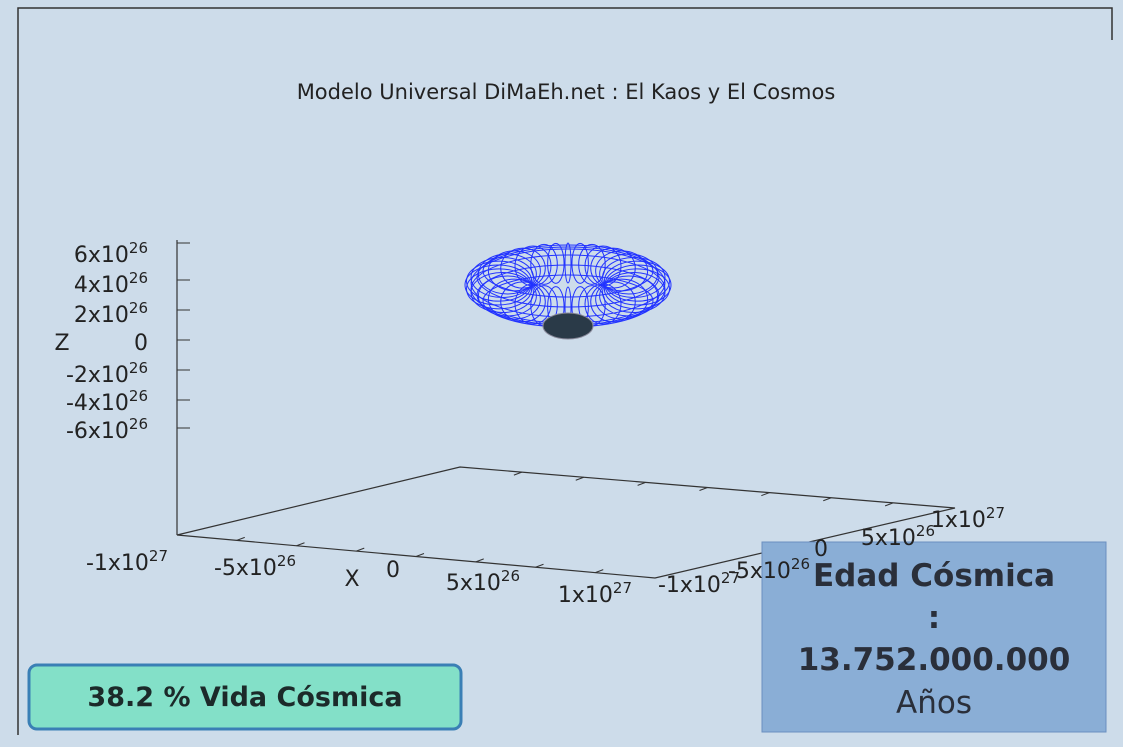 The height and width of the screenshot is (747, 1123). I want to click on tick-base: -4x10, so click(97, 403).